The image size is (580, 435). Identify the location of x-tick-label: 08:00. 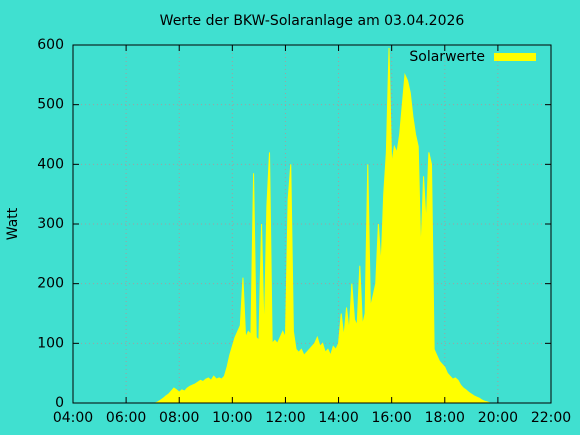
(179, 418).